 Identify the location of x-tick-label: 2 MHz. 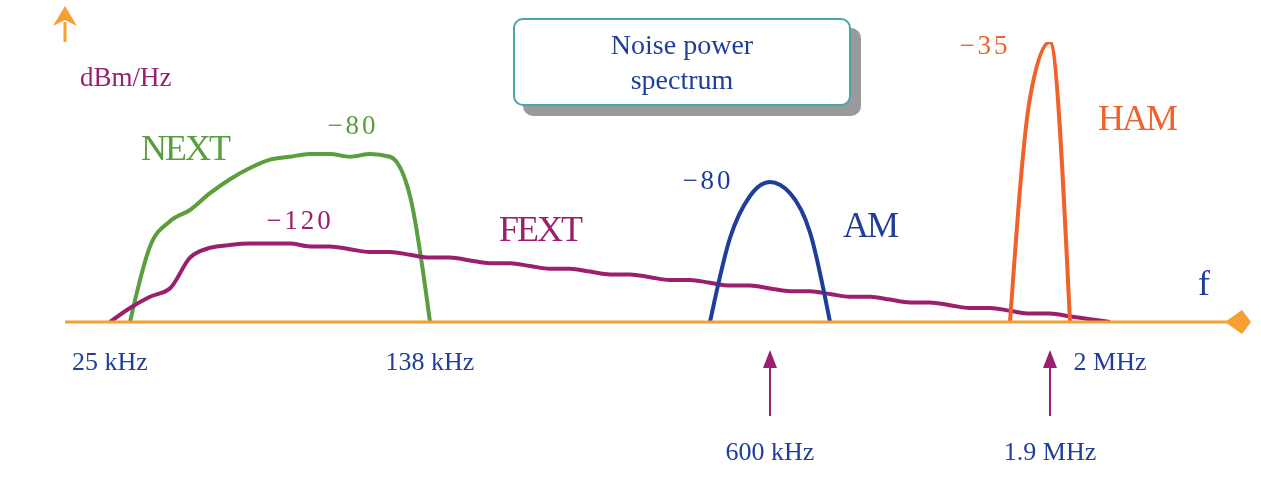
(1110, 361).